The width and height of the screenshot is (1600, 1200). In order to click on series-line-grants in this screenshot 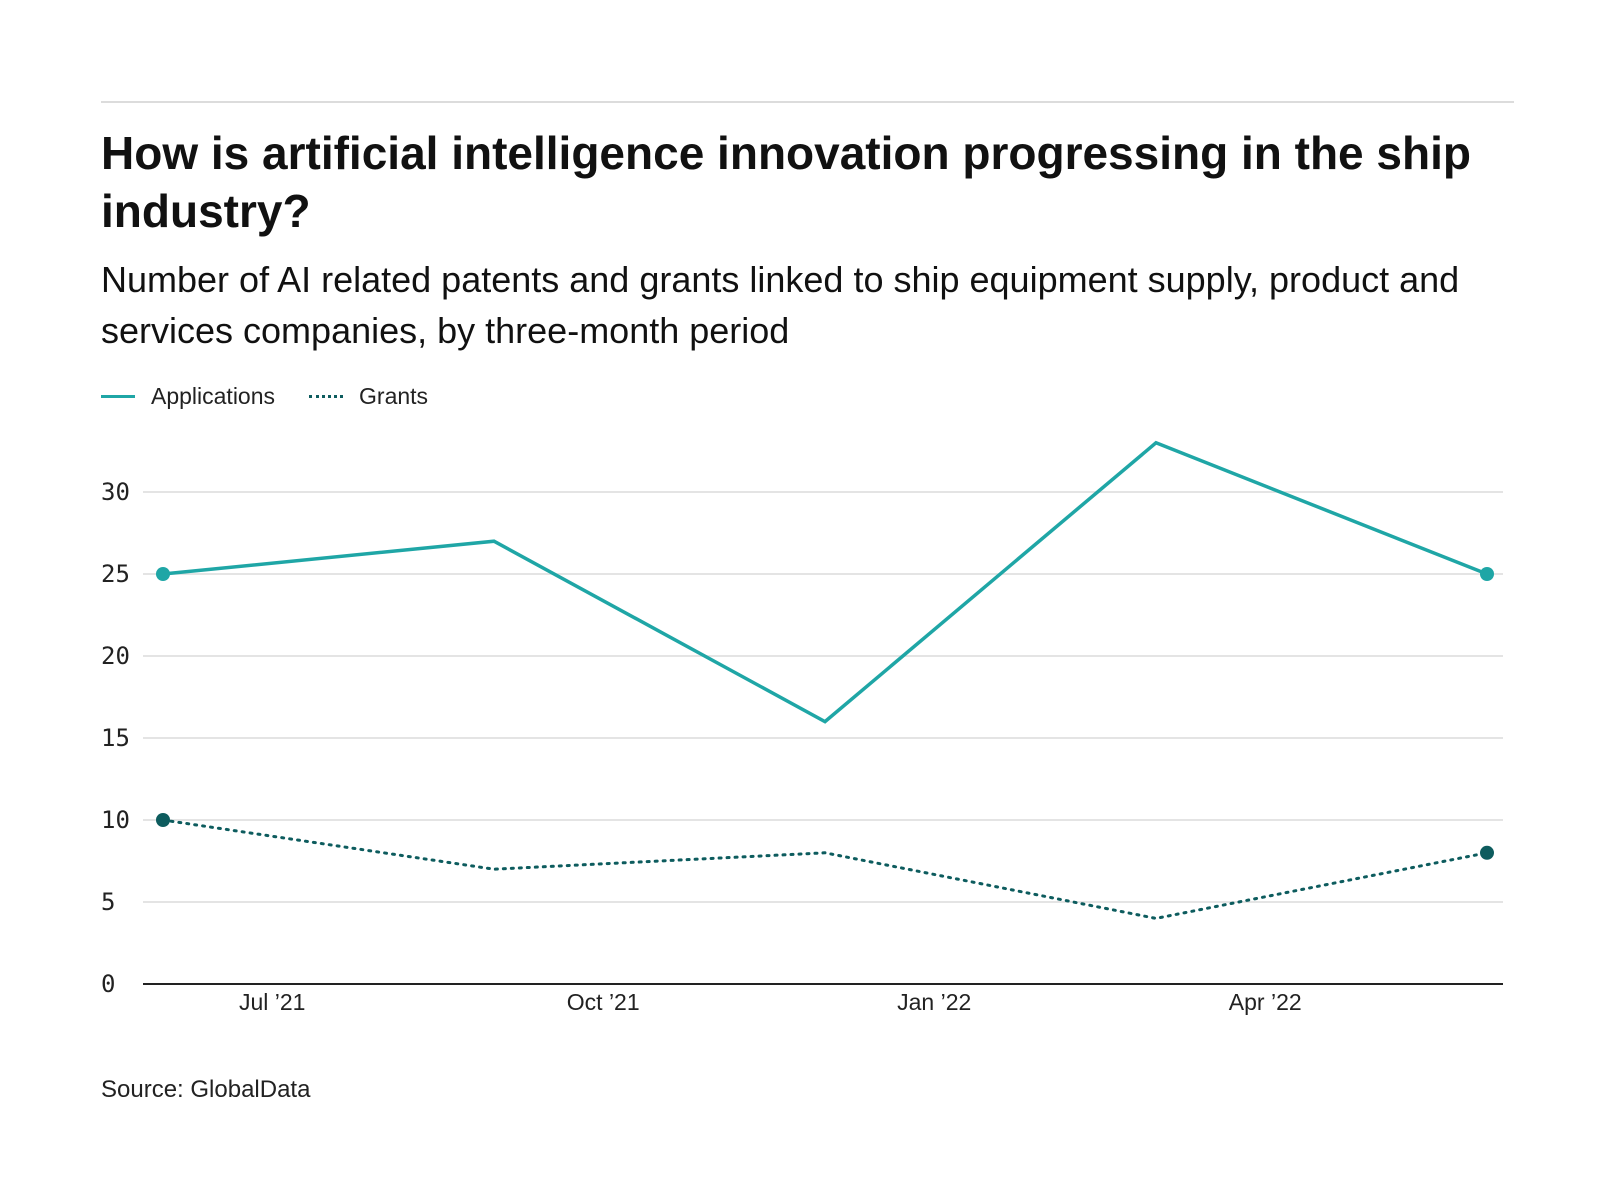, I will do `click(825, 869)`.